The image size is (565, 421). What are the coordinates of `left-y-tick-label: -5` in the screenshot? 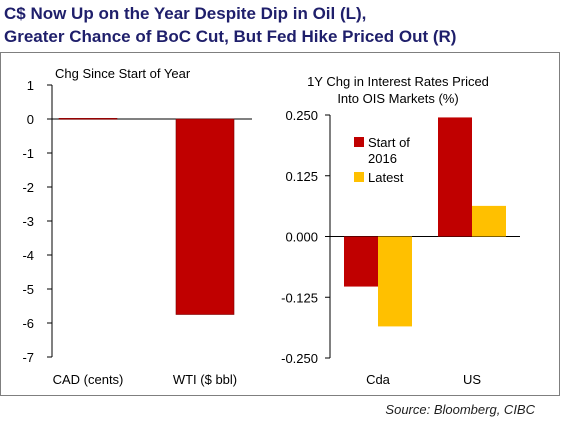 It's located at (28, 289).